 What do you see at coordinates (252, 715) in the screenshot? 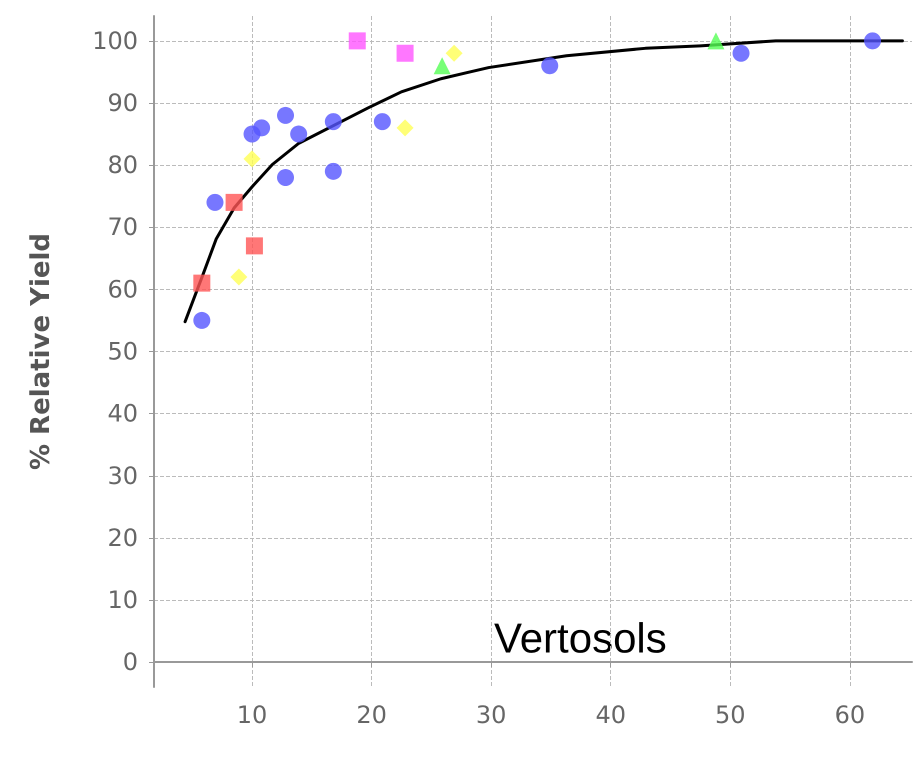
I see `x-tick-label: 10` at bounding box center [252, 715].